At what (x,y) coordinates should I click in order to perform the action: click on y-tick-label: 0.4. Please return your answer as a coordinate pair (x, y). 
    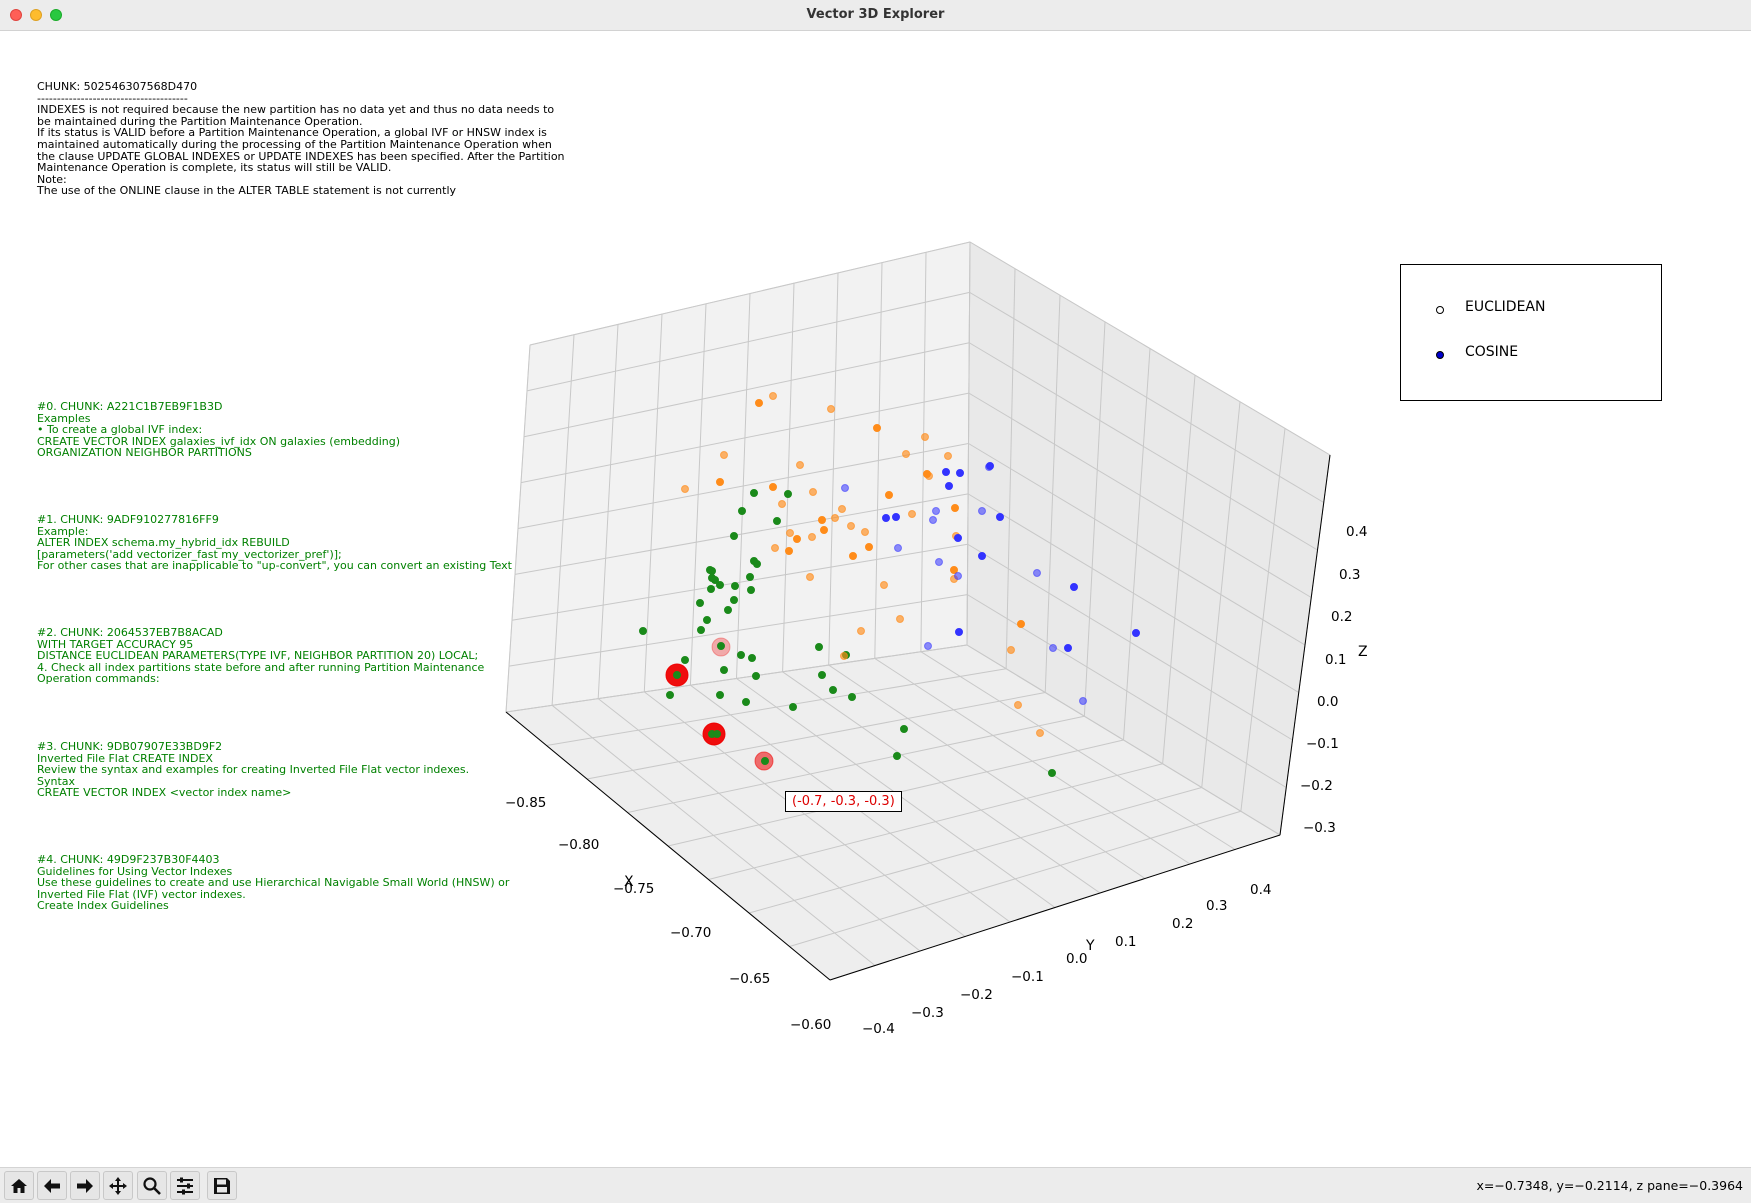
    Looking at the image, I should click on (1261, 890).